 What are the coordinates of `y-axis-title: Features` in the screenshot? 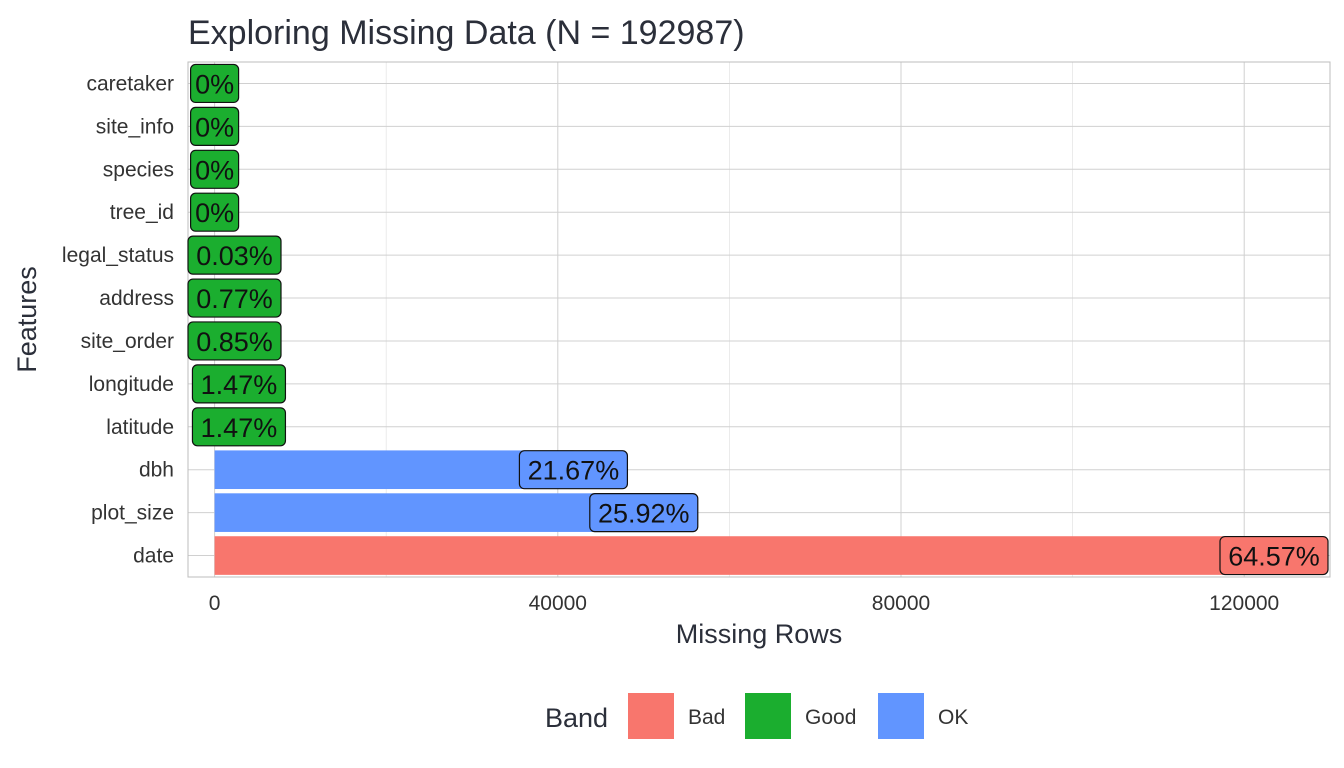 It's located at (27, 319).